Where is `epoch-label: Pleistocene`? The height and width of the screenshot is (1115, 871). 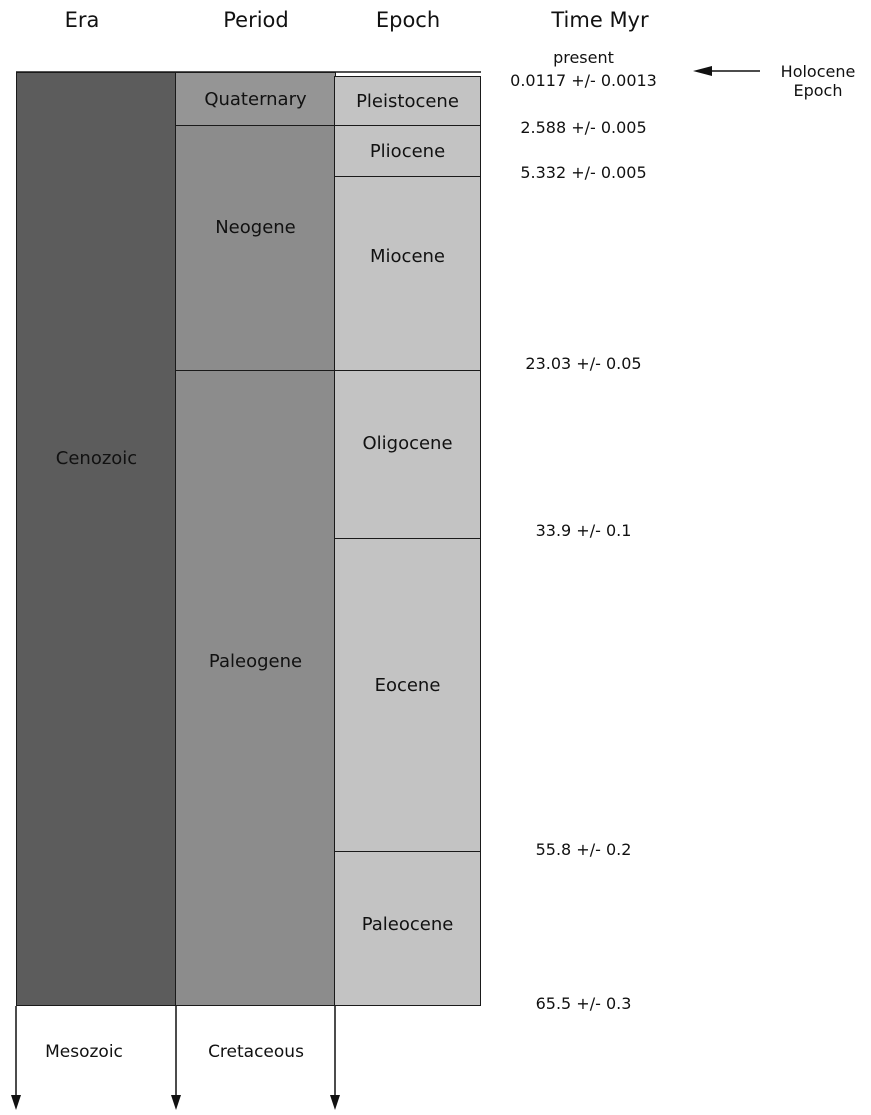 epoch-label: Pleistocene is located at coordinates (407, 101).